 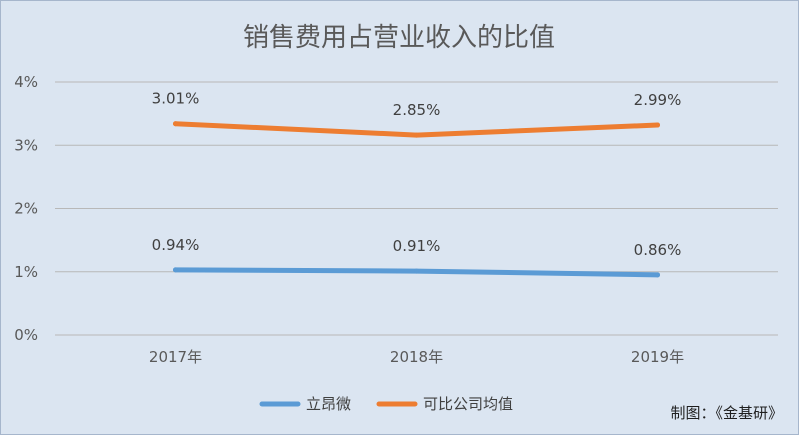 I want to click on data-label: 0.91%, so click(x=417, y=246).